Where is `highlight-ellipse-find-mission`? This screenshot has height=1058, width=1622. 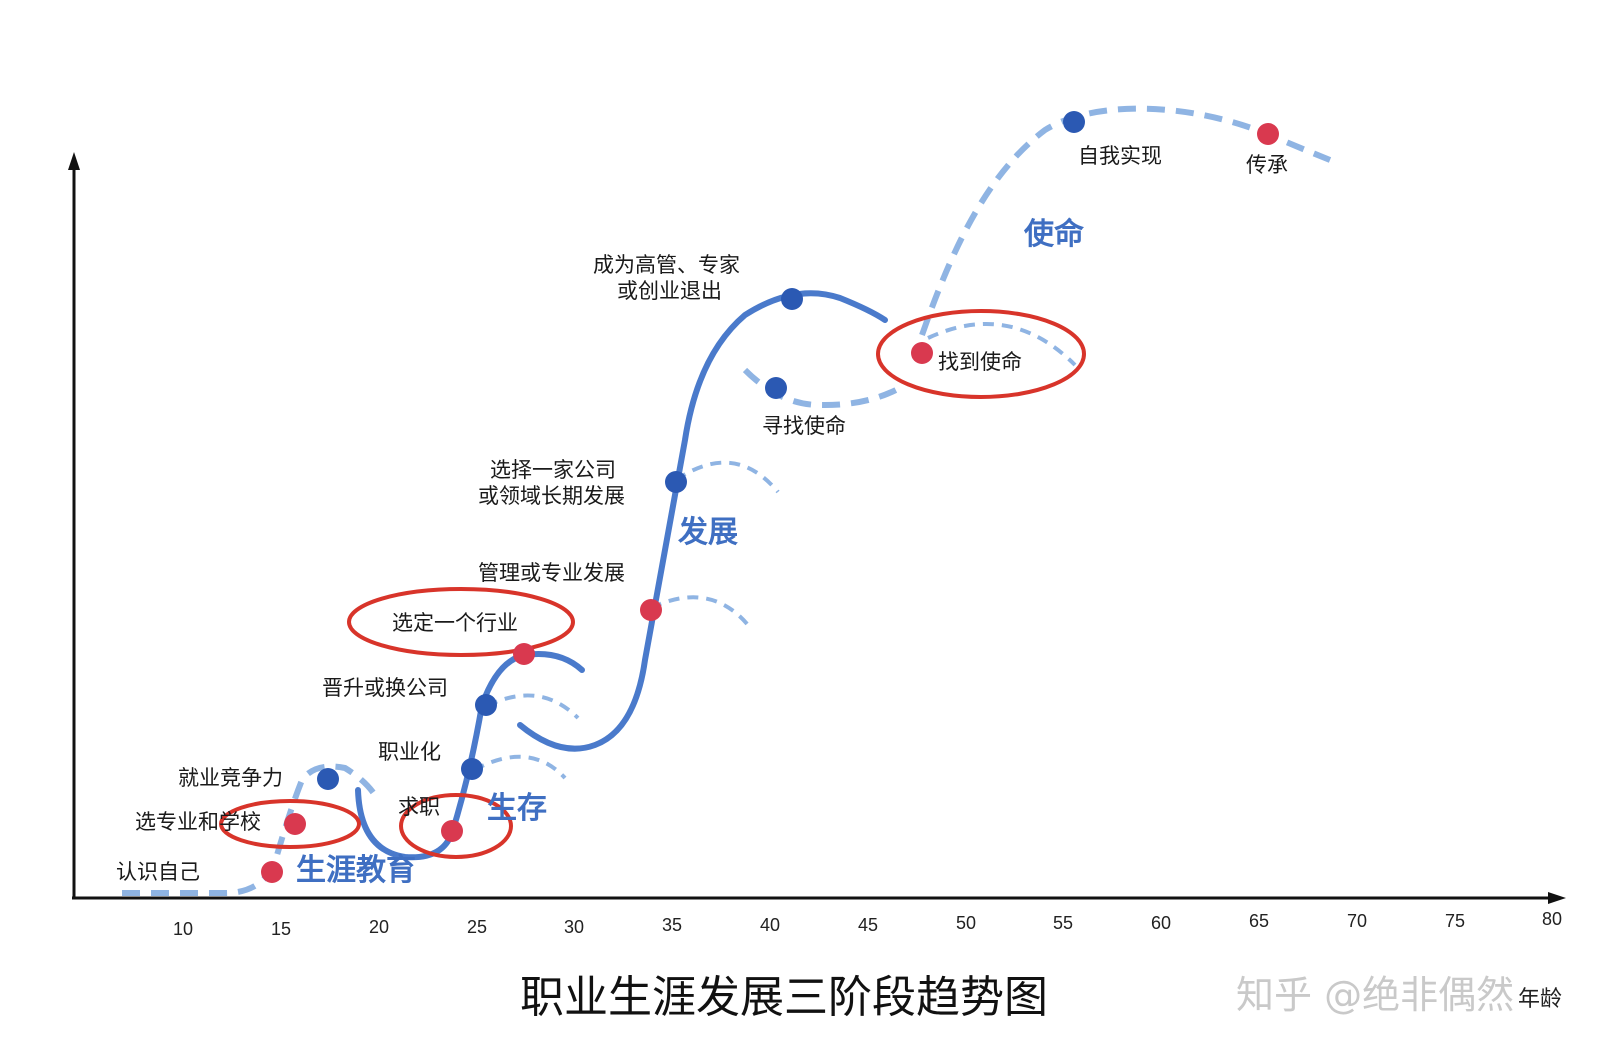 highlight-ellipse-find-mission is located at coordinates (981, 354).